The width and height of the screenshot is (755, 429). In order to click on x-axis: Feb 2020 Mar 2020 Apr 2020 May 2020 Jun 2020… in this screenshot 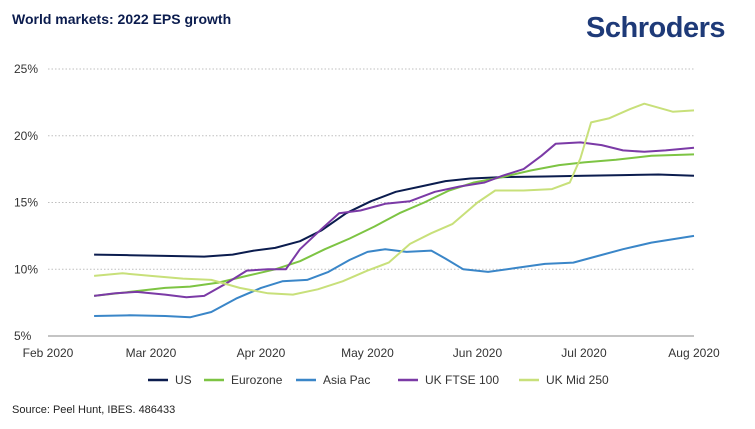, I will do `click(371, 347)`.